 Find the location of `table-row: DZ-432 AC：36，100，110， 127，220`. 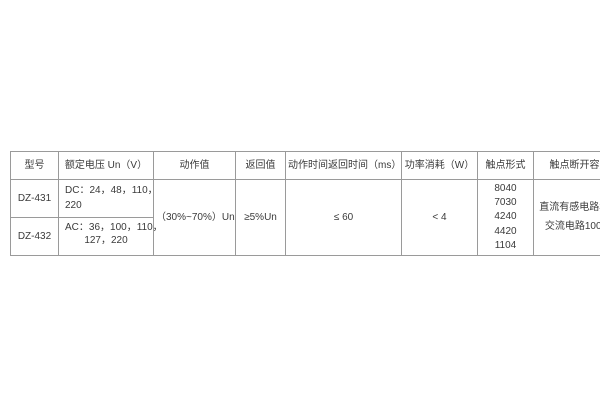

table-row: DZ-432 AC：36，100，110， 127，220 is located at coordinates (305, 236).